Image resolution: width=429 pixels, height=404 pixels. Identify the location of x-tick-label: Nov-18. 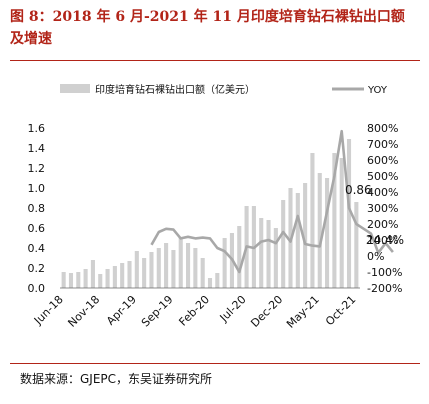
(83, 311).